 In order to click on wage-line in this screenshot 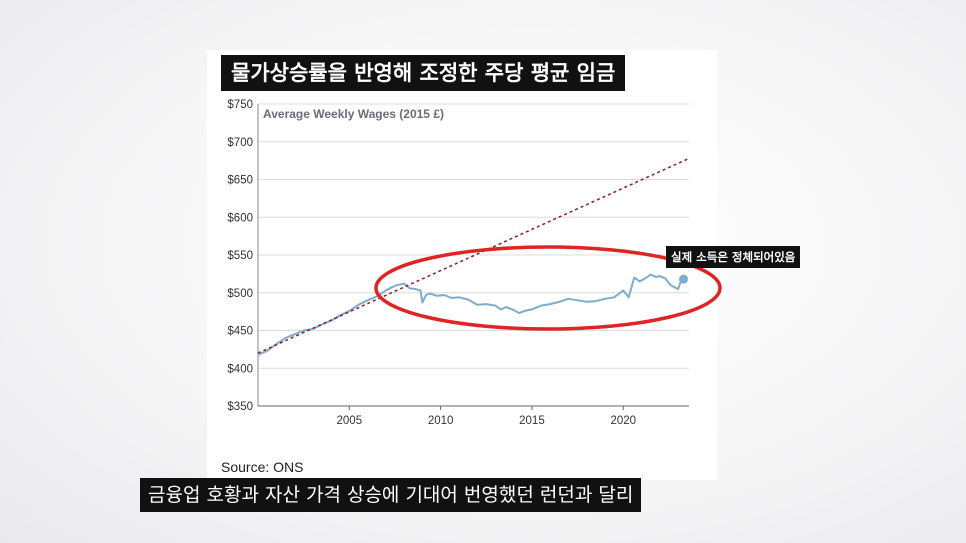, I will do `click(470, 314)`.